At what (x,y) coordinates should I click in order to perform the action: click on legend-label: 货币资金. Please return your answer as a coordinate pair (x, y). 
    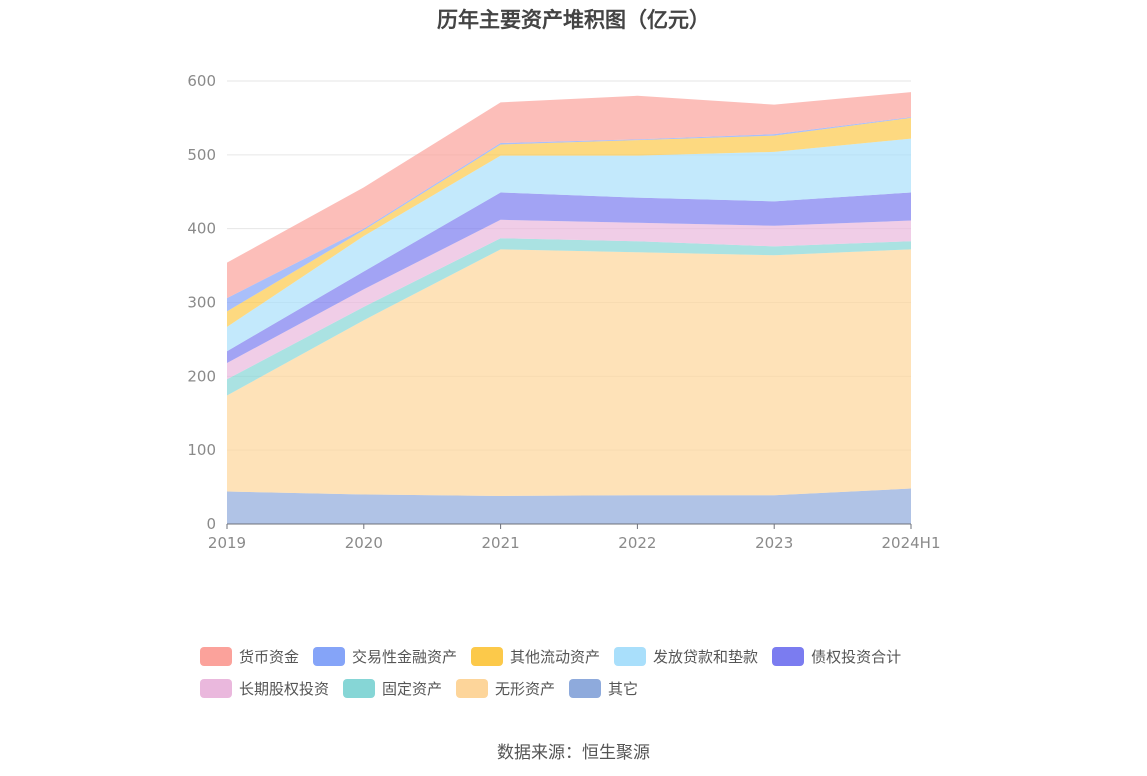
    Looking at the image, I should click on (269, 656).